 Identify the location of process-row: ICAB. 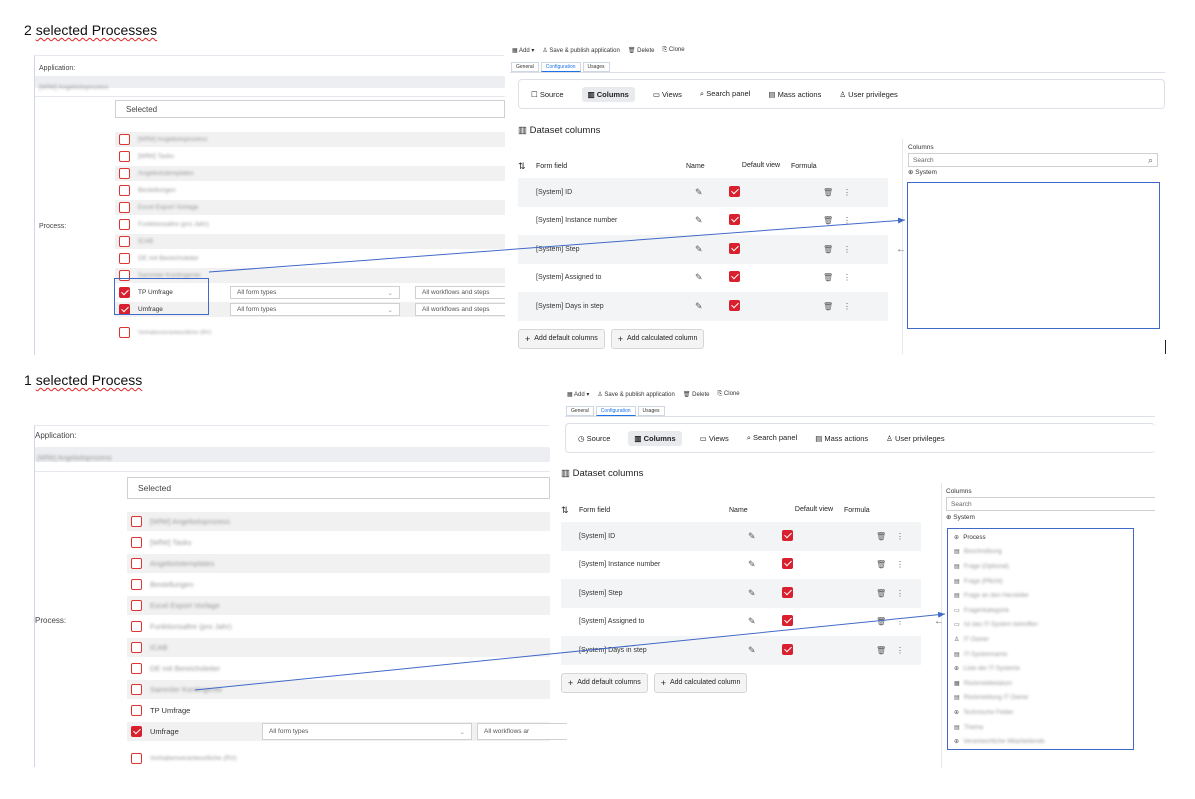
(310, 241).